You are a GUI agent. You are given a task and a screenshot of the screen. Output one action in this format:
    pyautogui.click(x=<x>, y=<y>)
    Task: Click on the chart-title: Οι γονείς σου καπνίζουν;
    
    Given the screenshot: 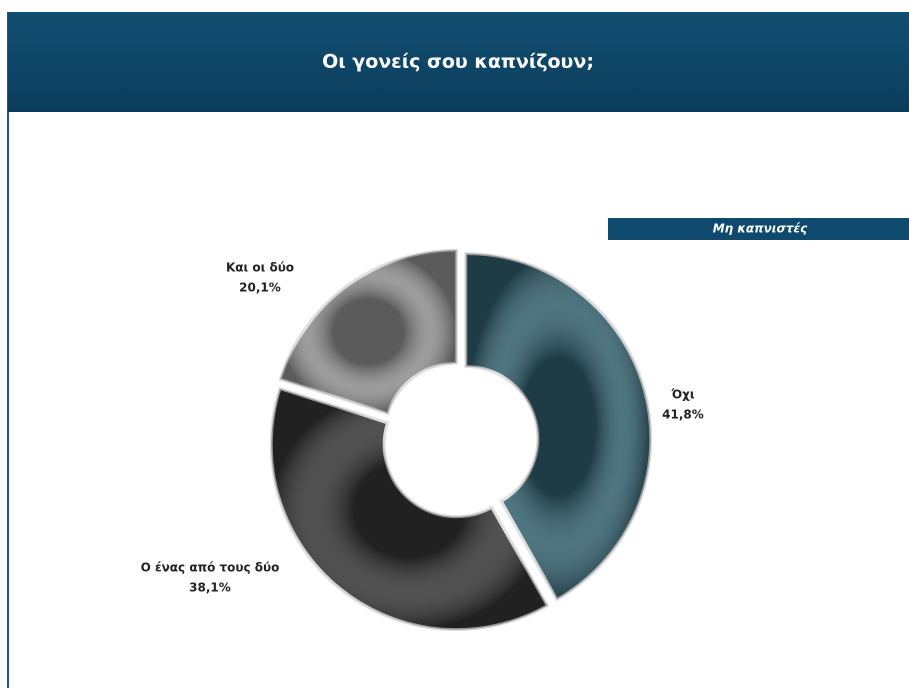 What is the action you would take?
    pyautogui.click(x=458, y=62)
    